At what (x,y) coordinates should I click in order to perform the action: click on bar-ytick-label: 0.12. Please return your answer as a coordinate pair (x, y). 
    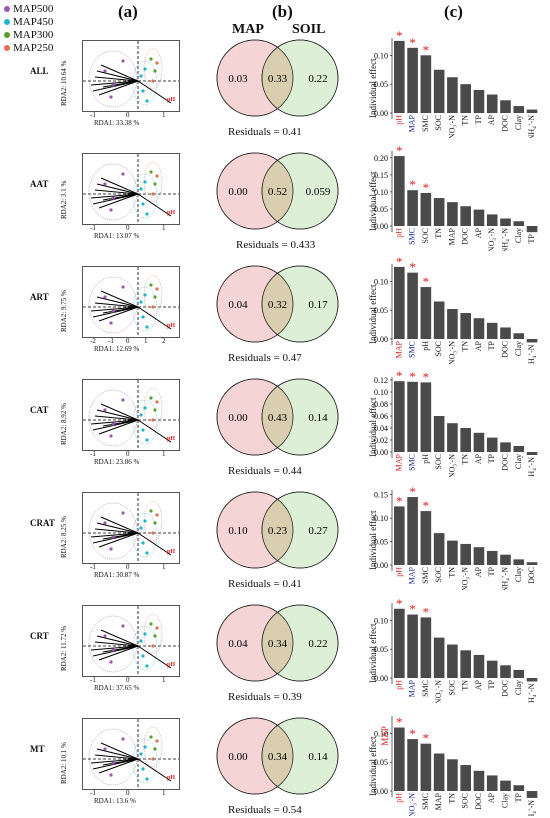
    Looking at the image, I should click on (381, 380).